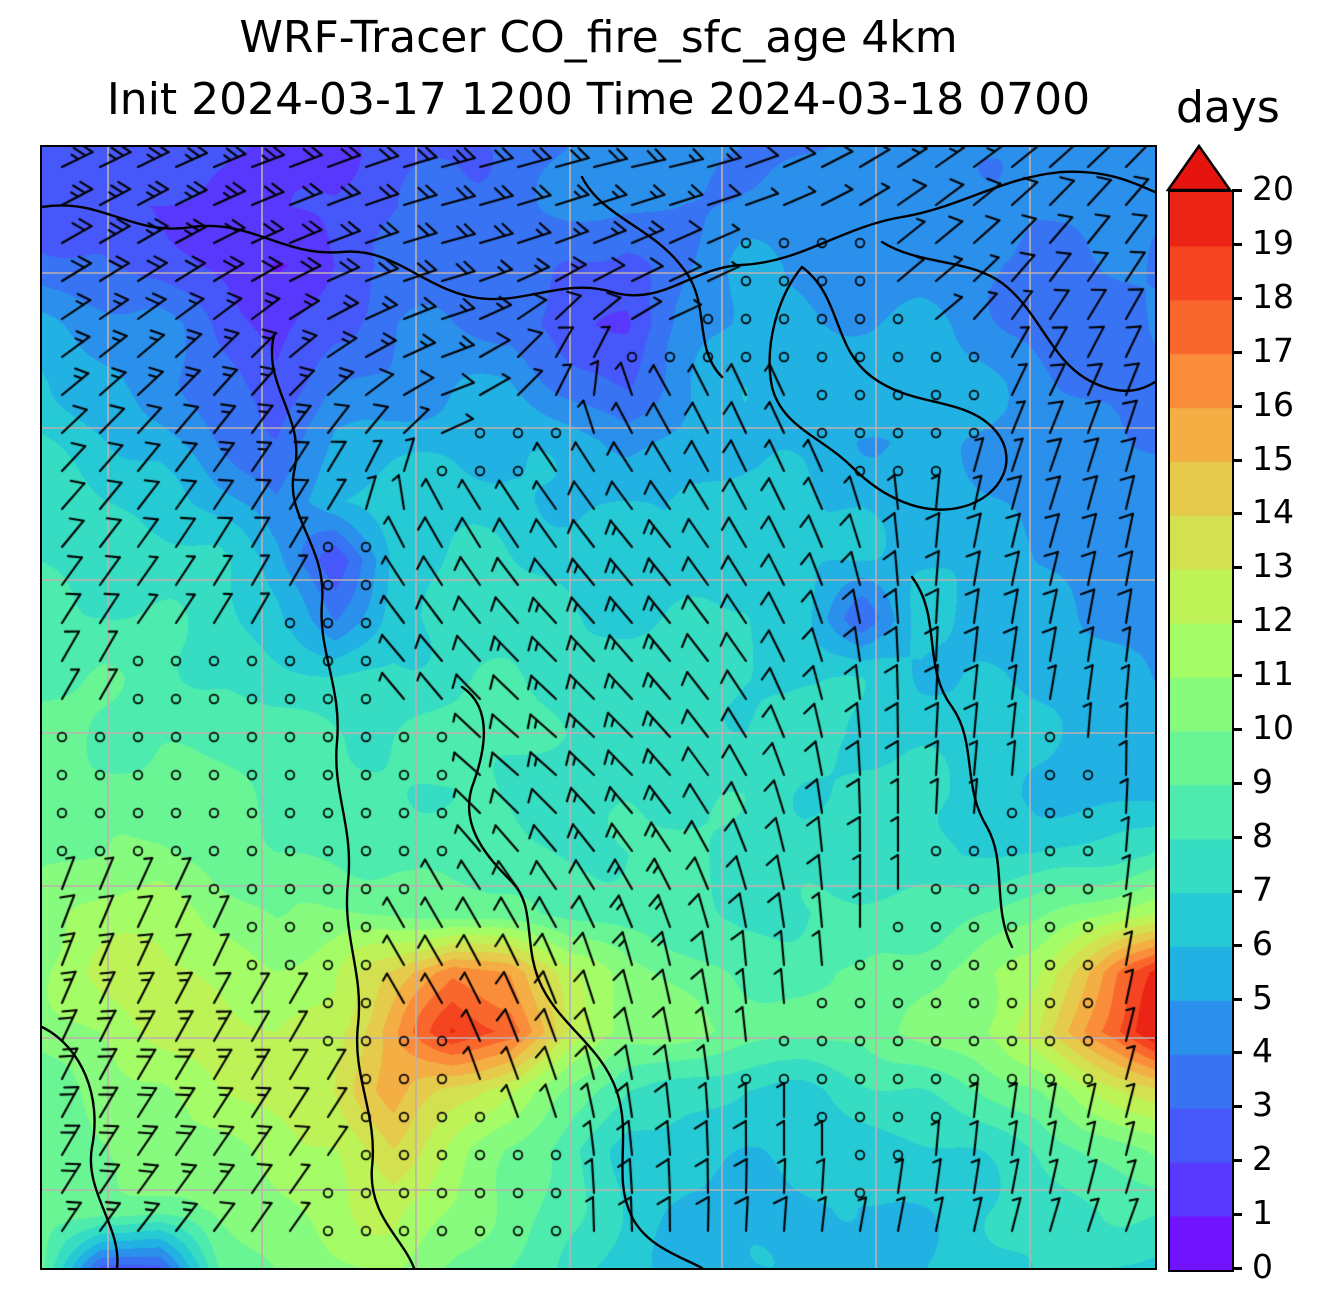 The width and height of the screenshot is (1334, 1313). What do you see at coordinates (1273, 620) in the screenshot?
I see `colorbar-tick-label: 12` at bounding box center [1273, 620].